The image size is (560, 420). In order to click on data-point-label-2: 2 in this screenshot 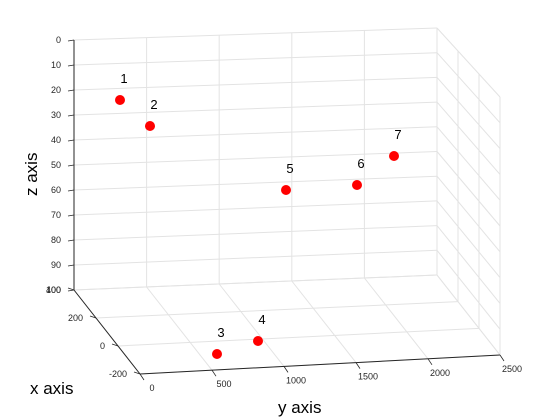, I will do `click(153, 104)`.